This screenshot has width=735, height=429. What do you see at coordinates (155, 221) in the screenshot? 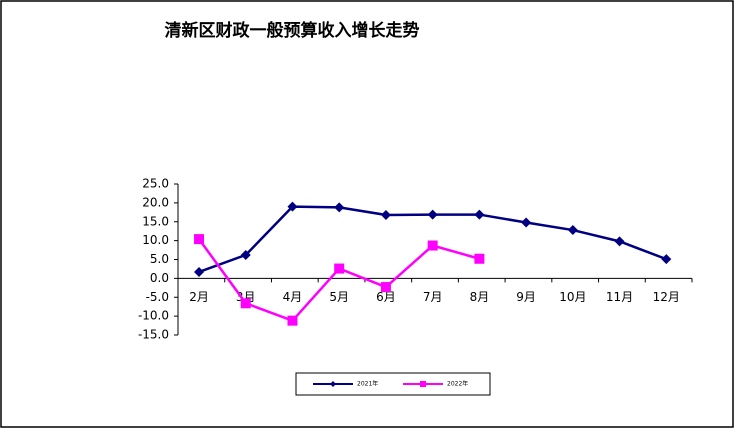
I see `y-tick-label: 15.0` at bounding box center [155, 221].